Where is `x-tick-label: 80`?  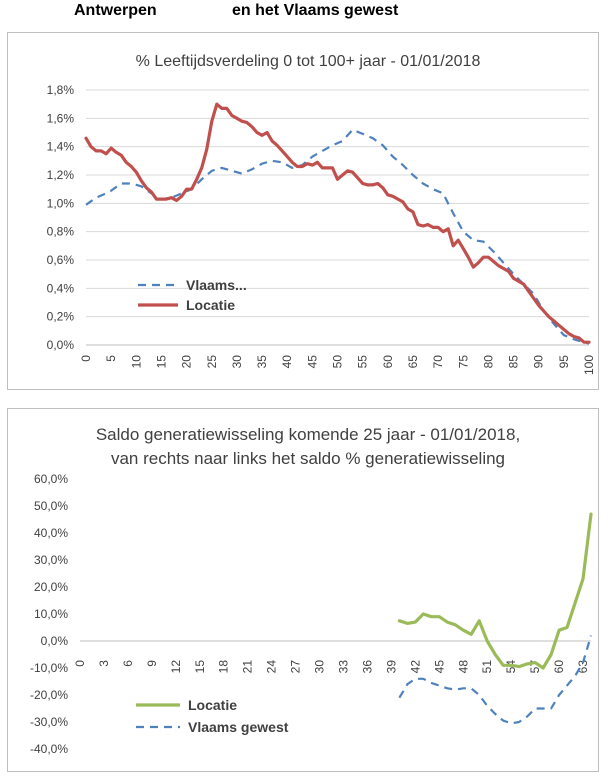 x-tick-label: 80 is located at coordinates (488, 362).